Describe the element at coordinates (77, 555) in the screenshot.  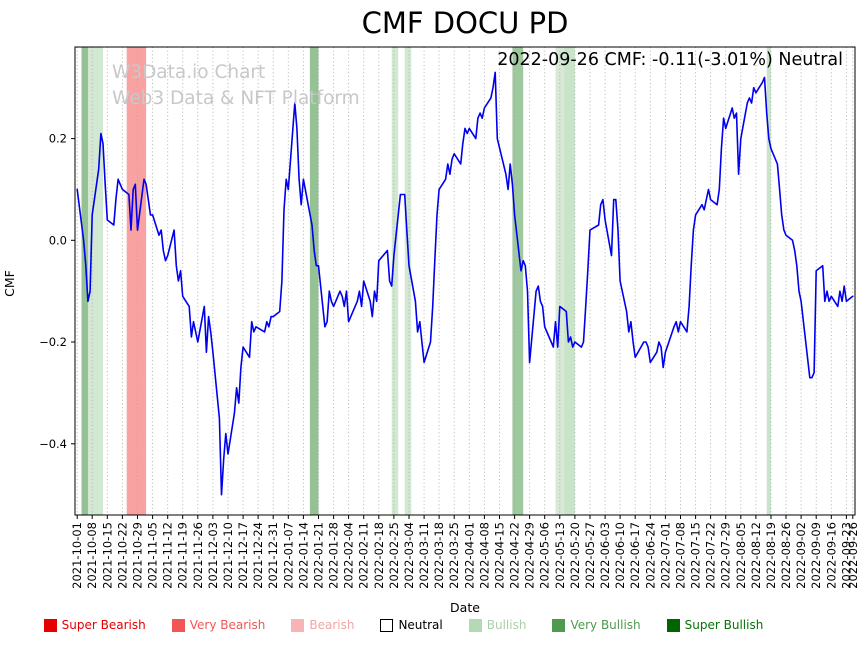
I see `x-tick-label: 2021-10-01` at that location.